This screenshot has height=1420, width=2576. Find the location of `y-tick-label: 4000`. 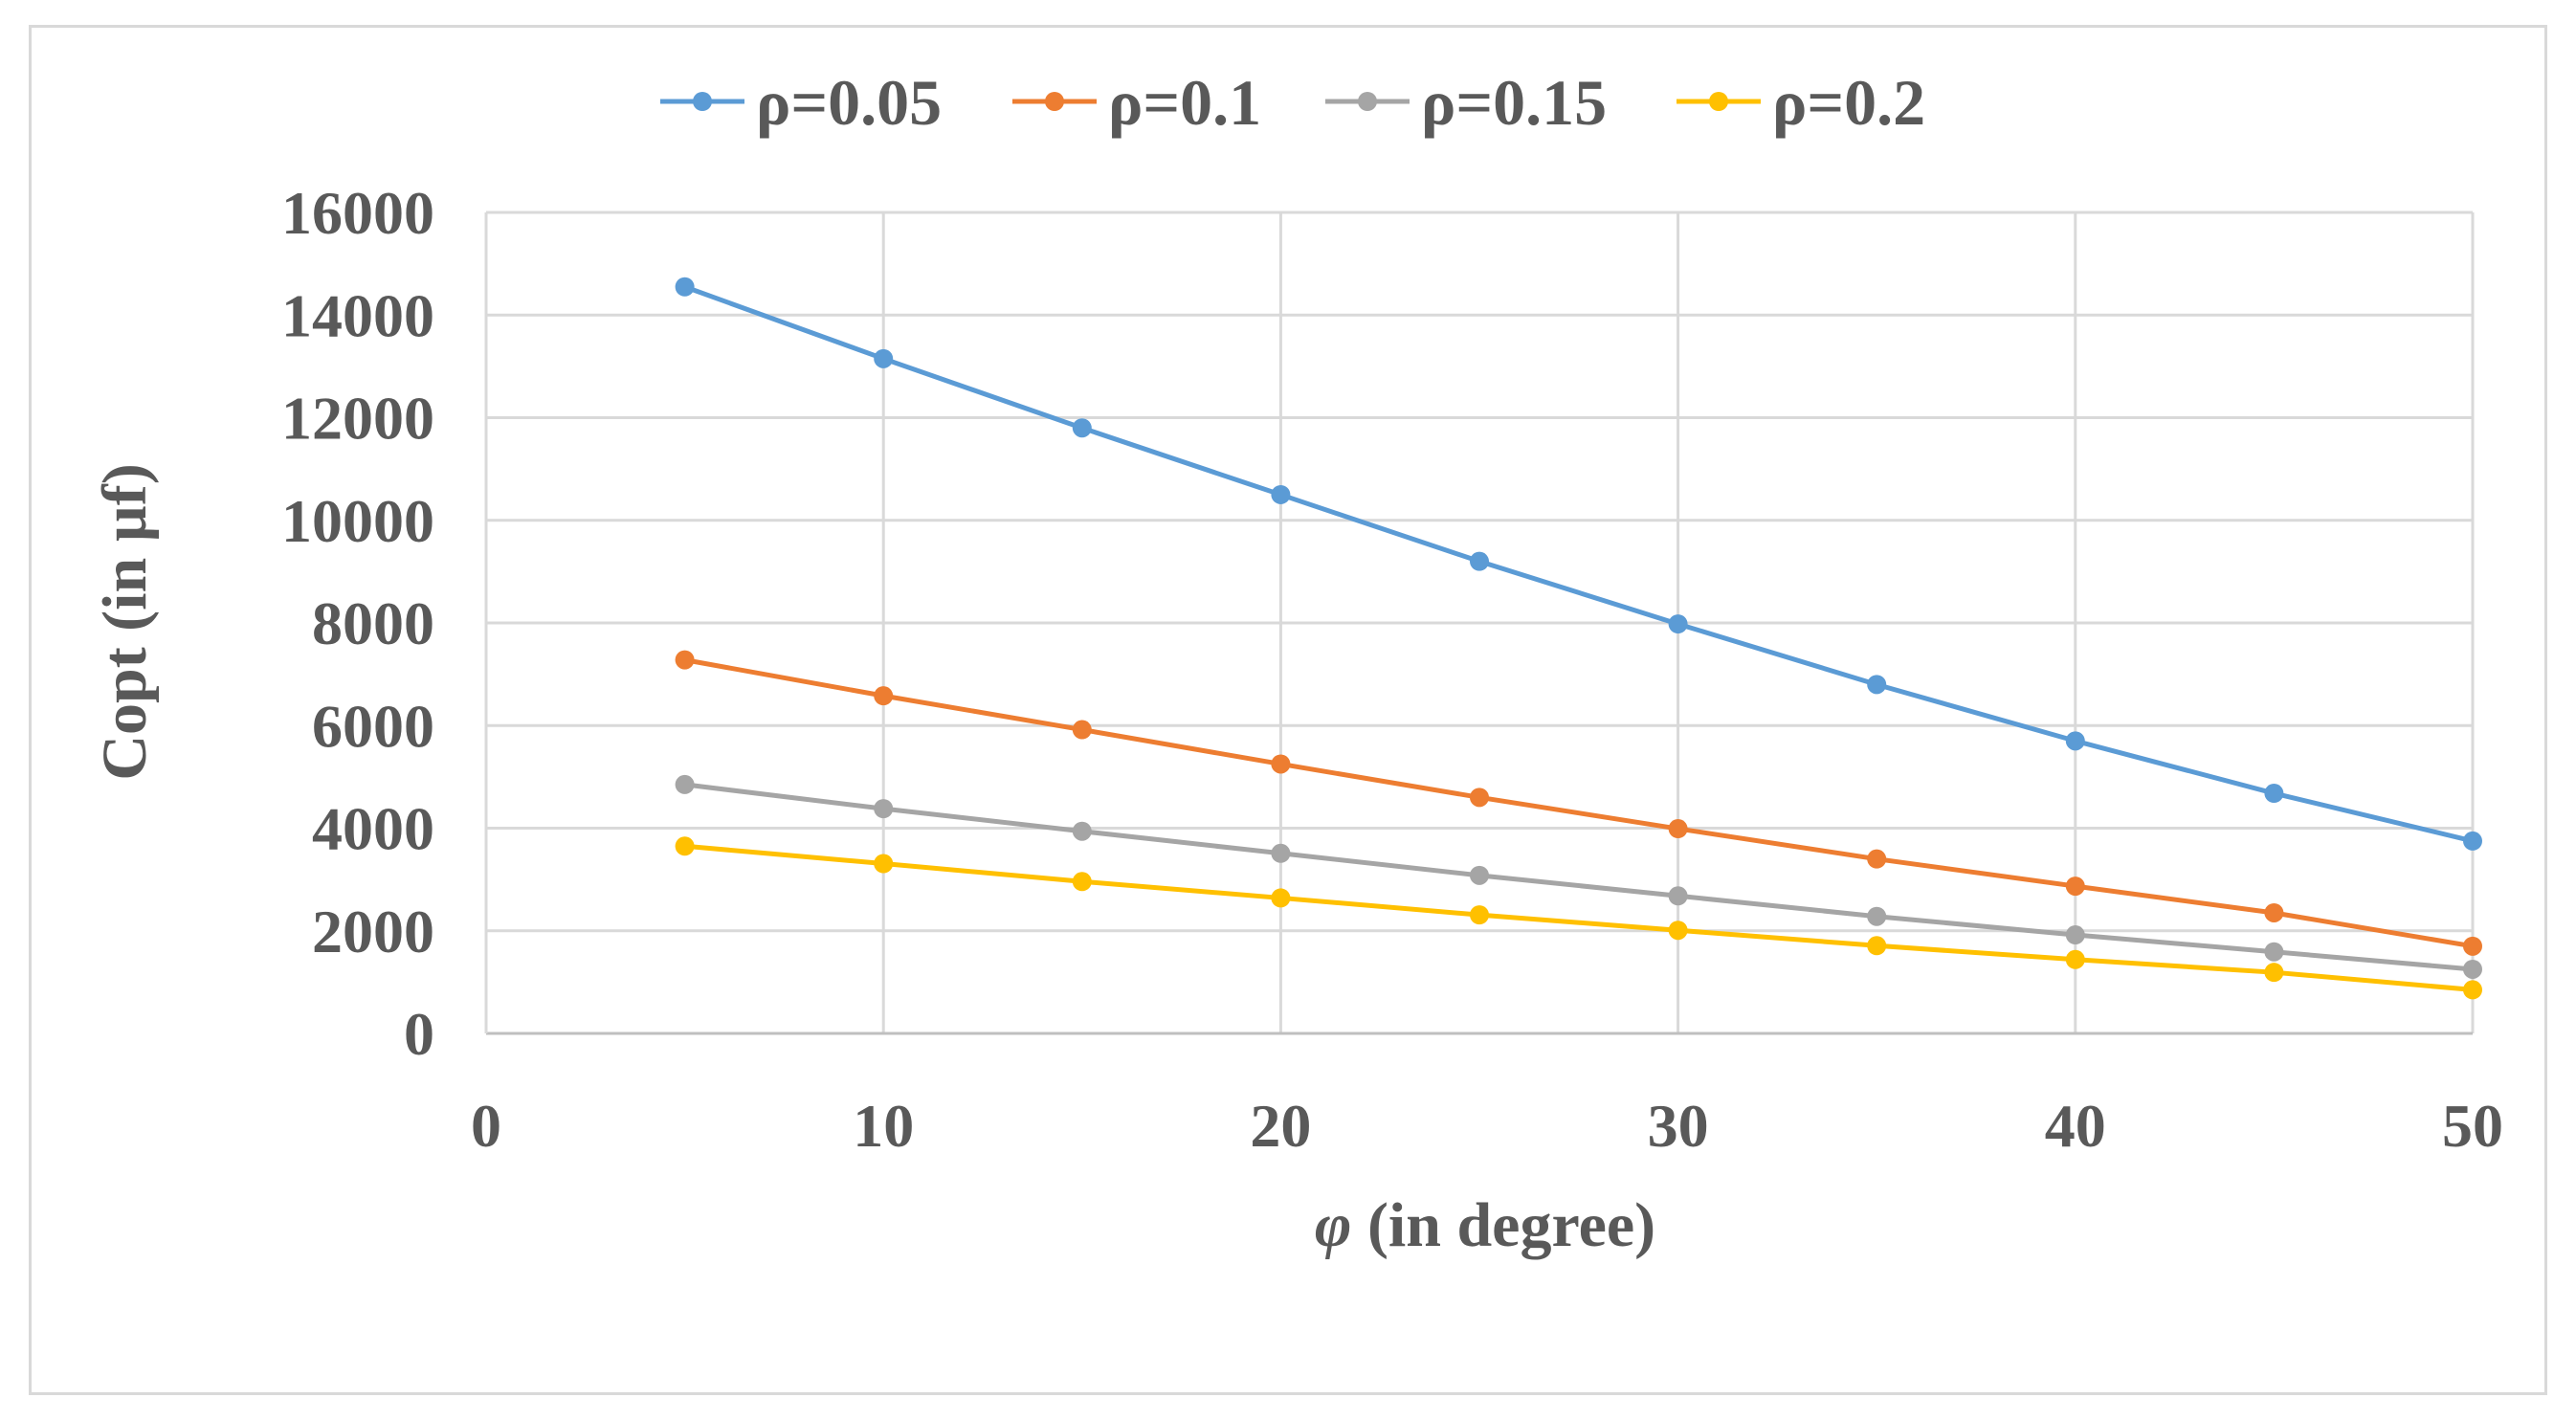

y-tick-label: 4000 is located at coordinates (373, 829).